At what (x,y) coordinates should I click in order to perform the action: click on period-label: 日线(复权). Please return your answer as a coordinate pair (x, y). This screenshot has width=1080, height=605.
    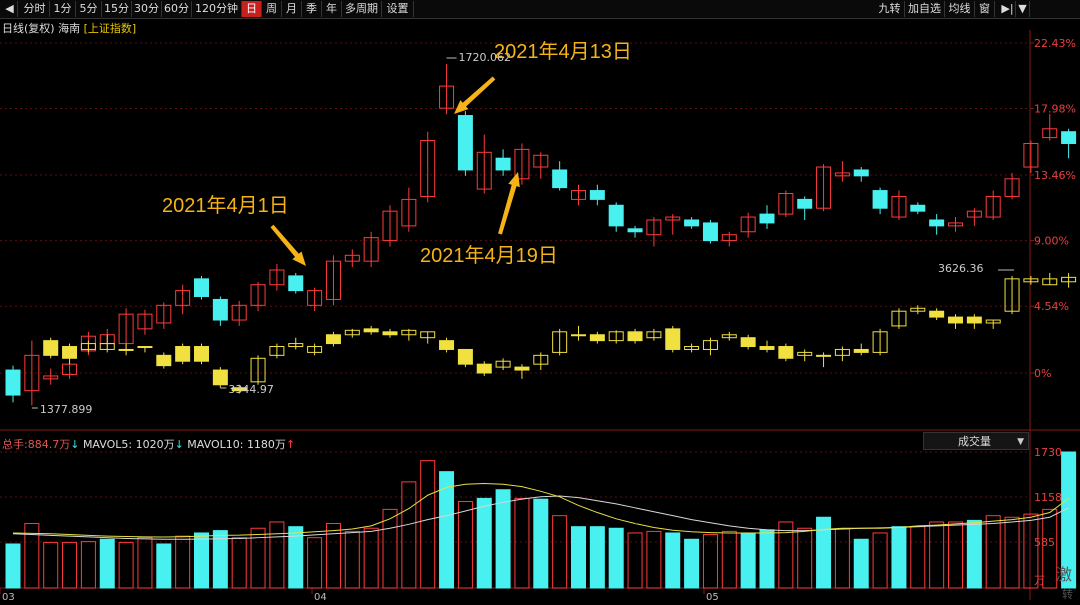
    Looking at the image, I should click on (28, 28).